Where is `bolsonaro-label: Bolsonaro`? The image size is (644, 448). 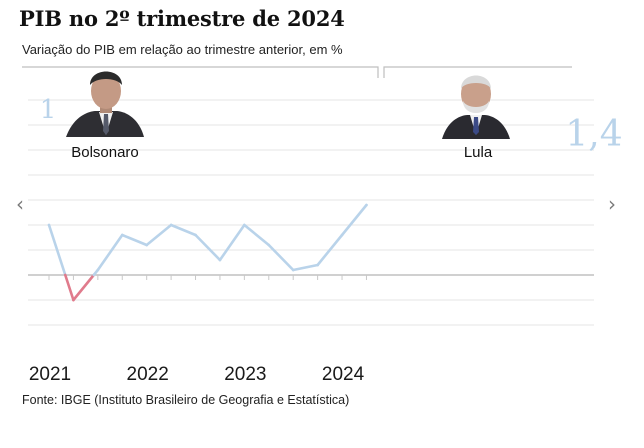
bolsonaro-label: Bolsonaro is located at coordinates (105, 152).